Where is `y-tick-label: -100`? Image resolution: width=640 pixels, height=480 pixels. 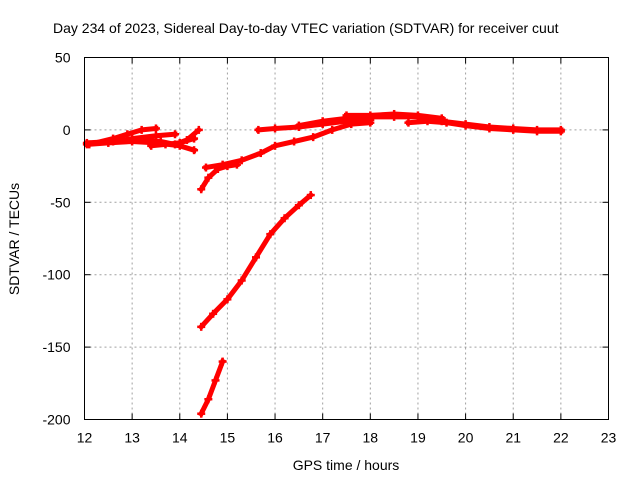 y-tick-label: -100 is located at coordinates (56, 275).